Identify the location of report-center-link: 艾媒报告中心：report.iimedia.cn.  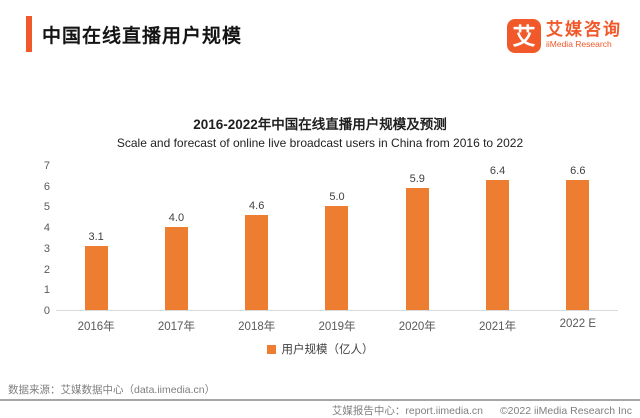
(407, 411).